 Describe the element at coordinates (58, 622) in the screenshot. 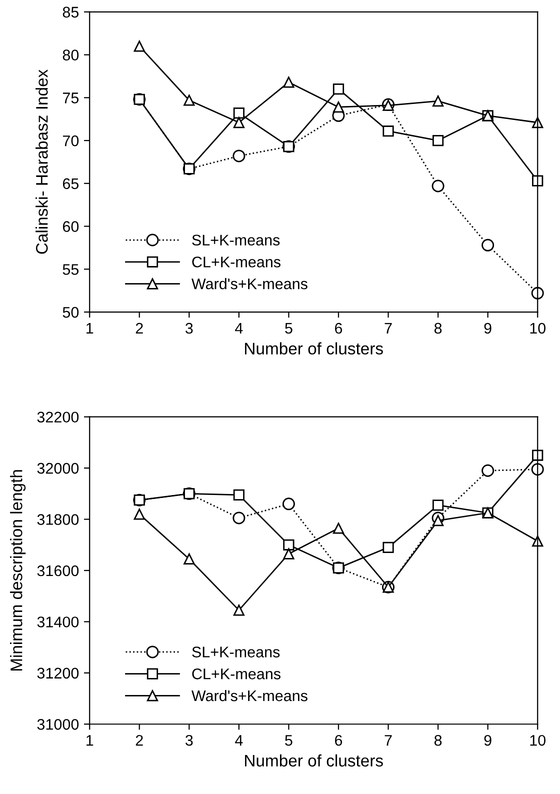

I see `y-tick-label: 31400` at that location.